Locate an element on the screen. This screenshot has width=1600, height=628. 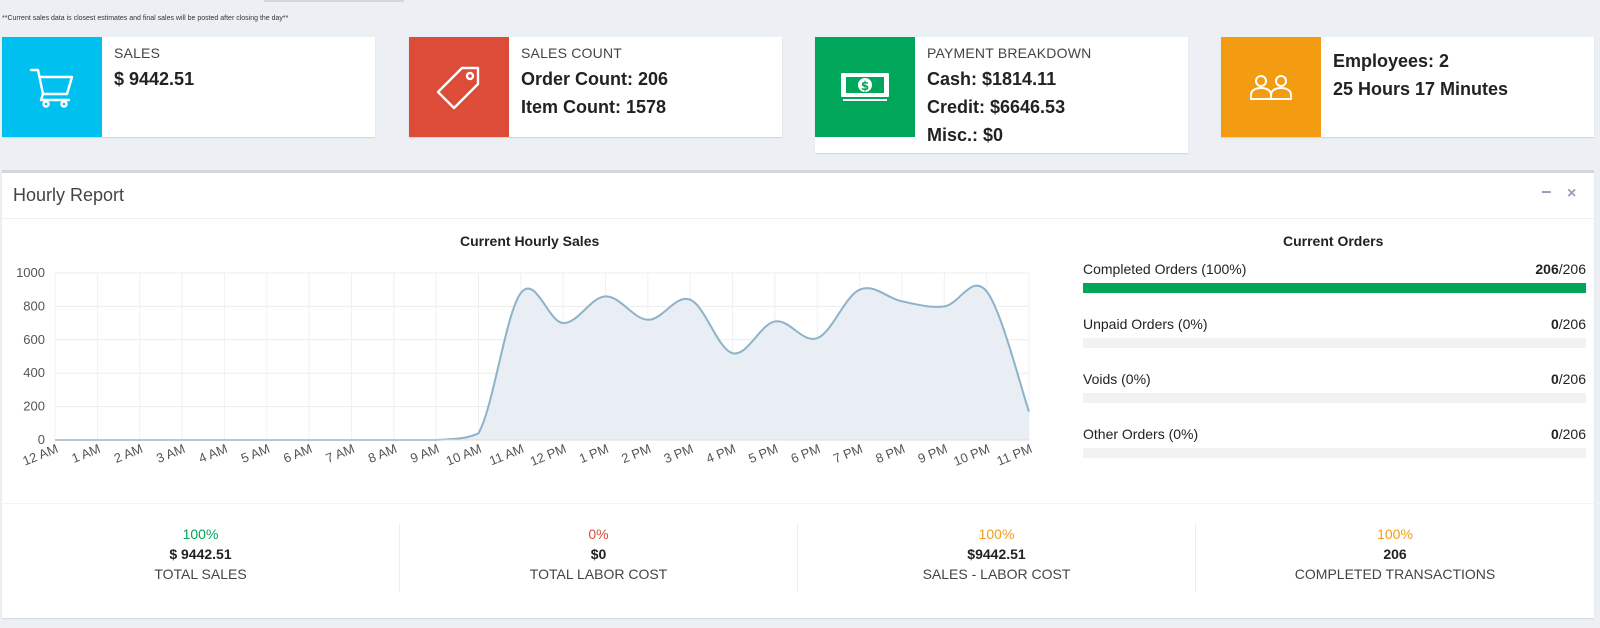
x-tick-label: 12 PM is located at coordinates (548, 455).